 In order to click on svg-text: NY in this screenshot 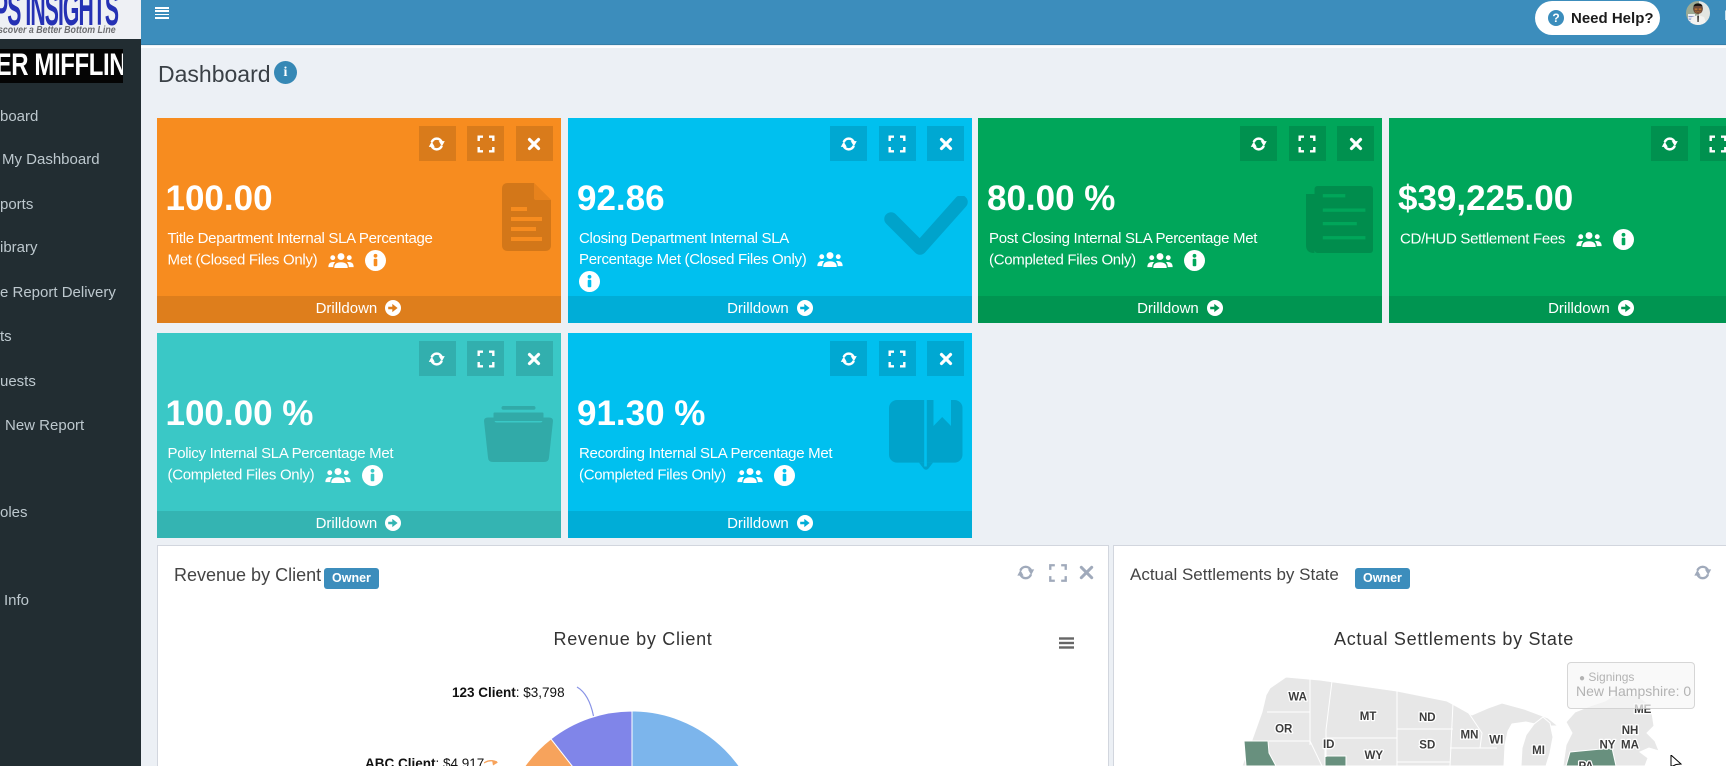, I will do `click(1608, 746)`.